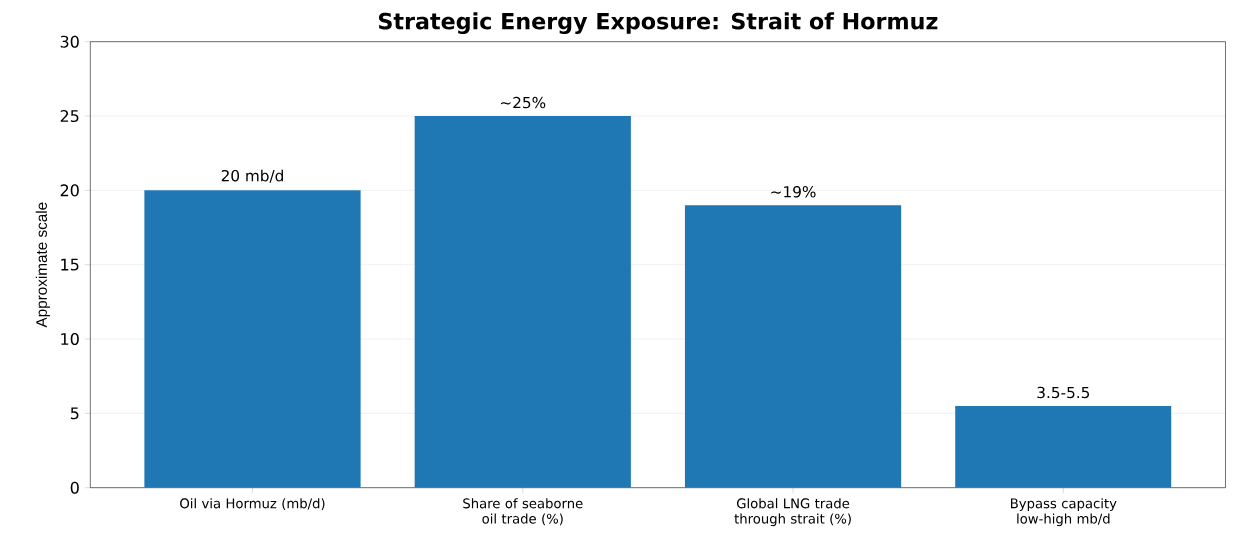 This screenshot has height=539, width=1238. What do you see at coordinates (523, 512) in the screenshot?
I see `x-tick-label: Share of seaborne oil trade (%)` at bounding box center [523, 512].